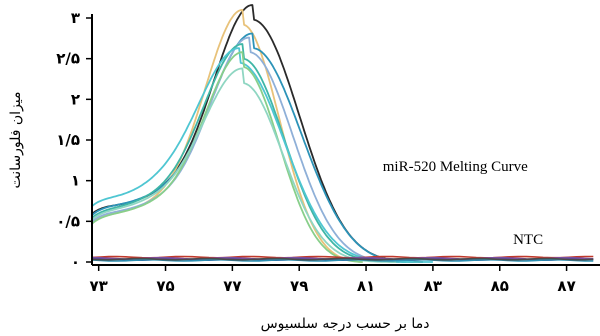 The width and height of the screenshot is (600, 336). I want to click on x-tick-label: ۷۵, so click(165, 286).